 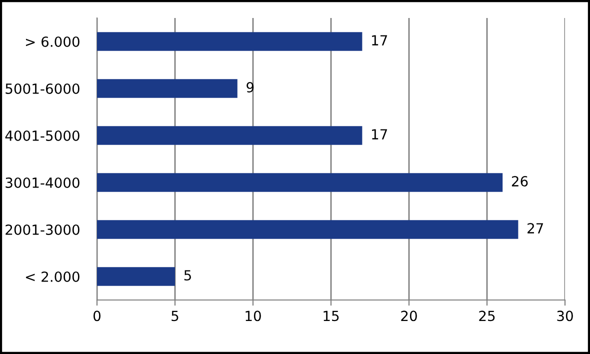 I want to click on y-tick-label: > 6.000, so click(x=53, y=41).